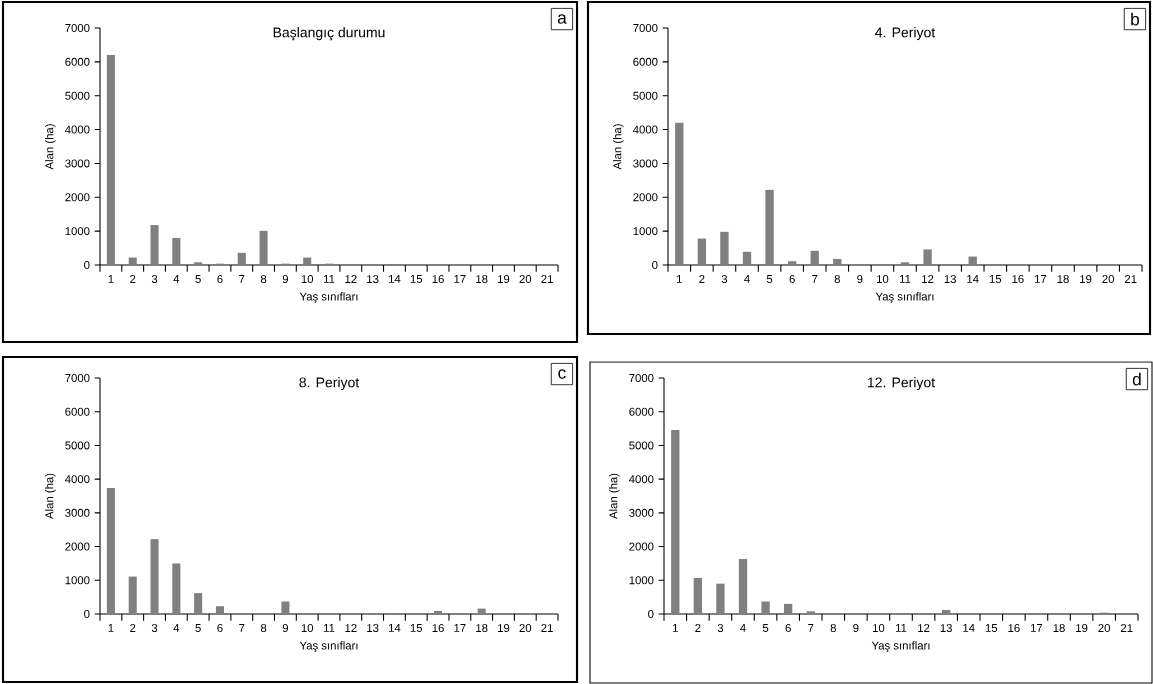  I want to click on text: a, so click(562, 19).